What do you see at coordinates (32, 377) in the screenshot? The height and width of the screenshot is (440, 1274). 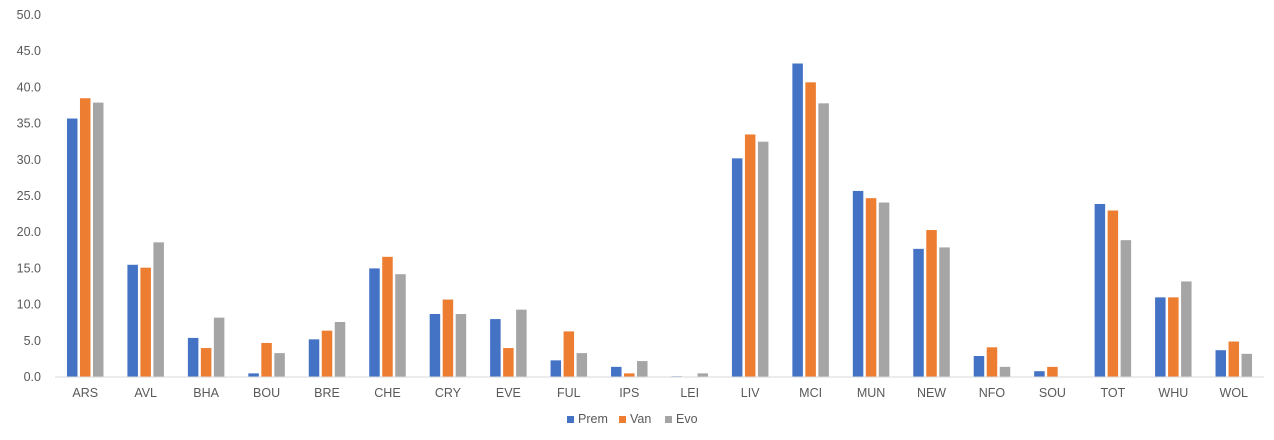 I see `y-tick-label: 0.0` at bounding box center [32, 377].